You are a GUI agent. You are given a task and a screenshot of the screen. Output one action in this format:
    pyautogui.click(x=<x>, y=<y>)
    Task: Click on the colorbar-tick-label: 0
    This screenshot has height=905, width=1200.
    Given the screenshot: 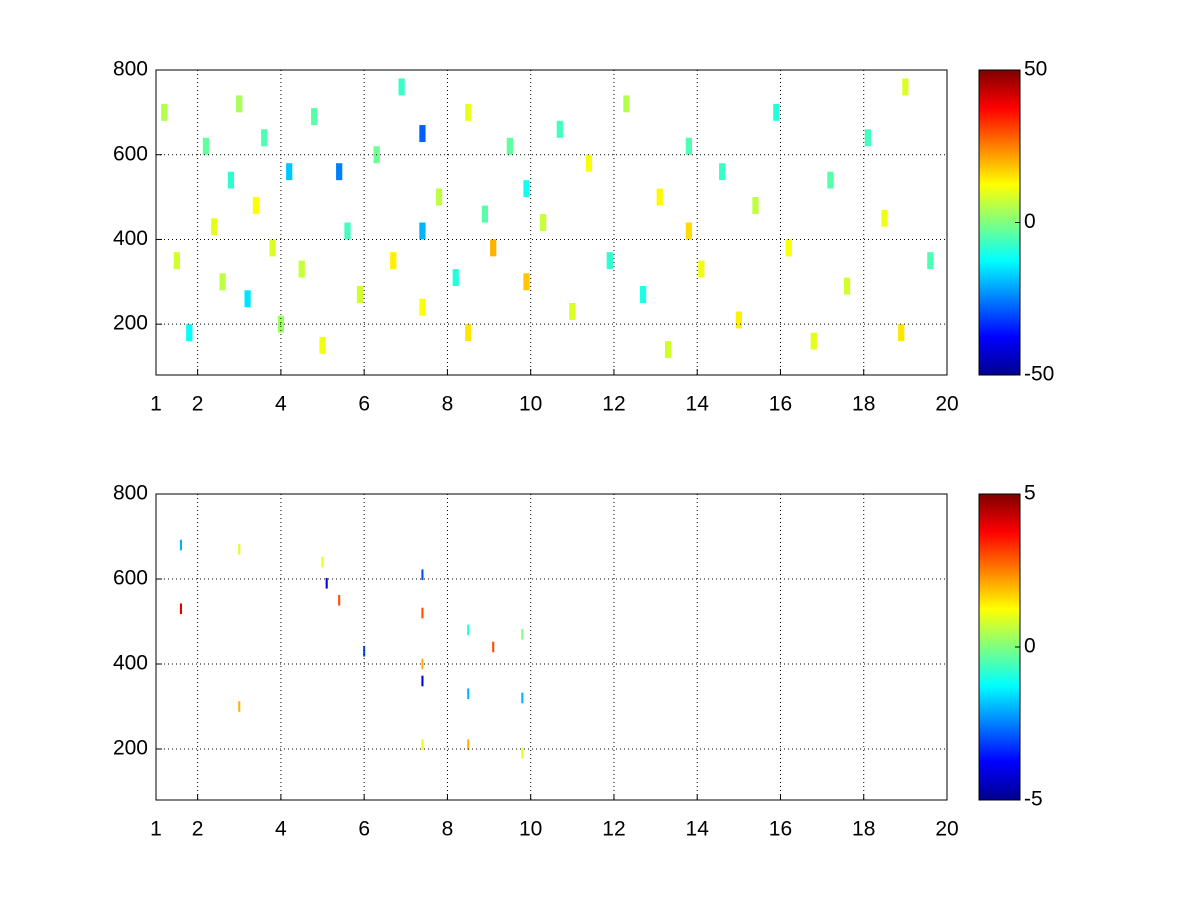 What is the action you would take?
    pyautogui.click(x=1030, y=646)
    